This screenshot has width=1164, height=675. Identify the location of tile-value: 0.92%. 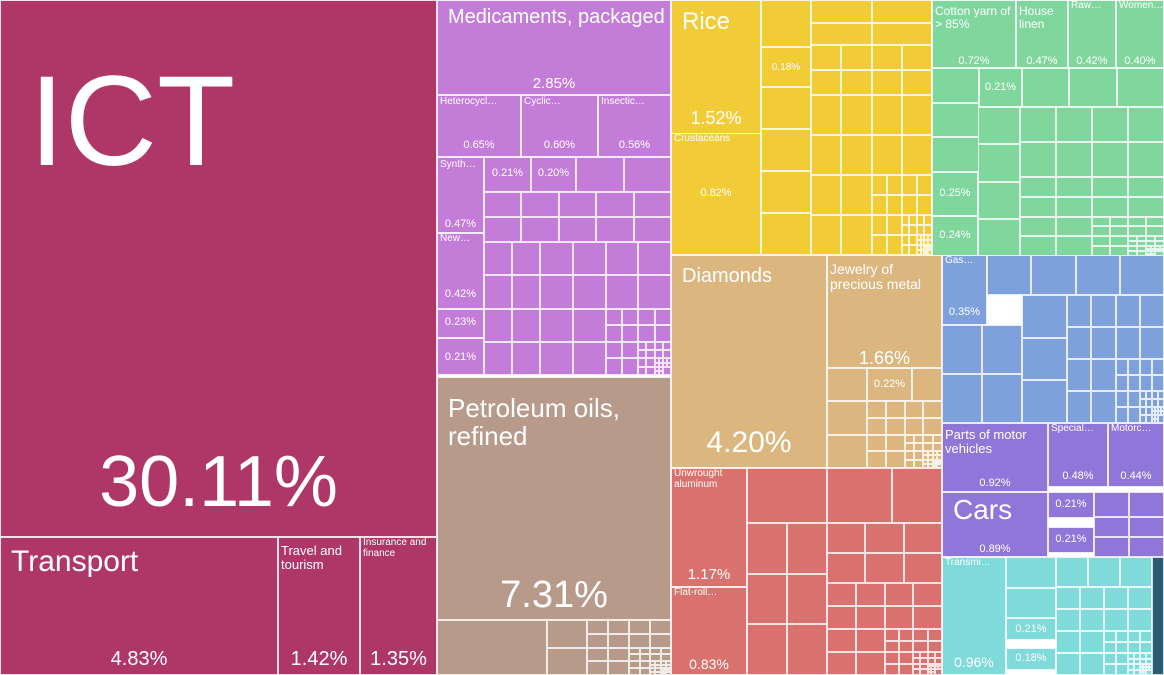
(995, 483).